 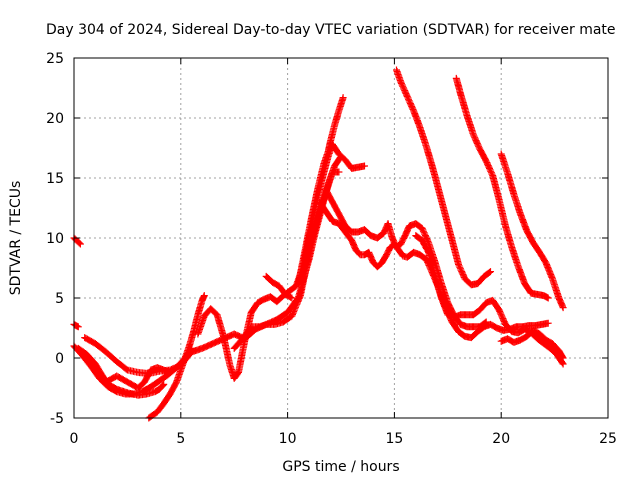 I want to click on y-tick-label: 5, so click(x=59, y=299).